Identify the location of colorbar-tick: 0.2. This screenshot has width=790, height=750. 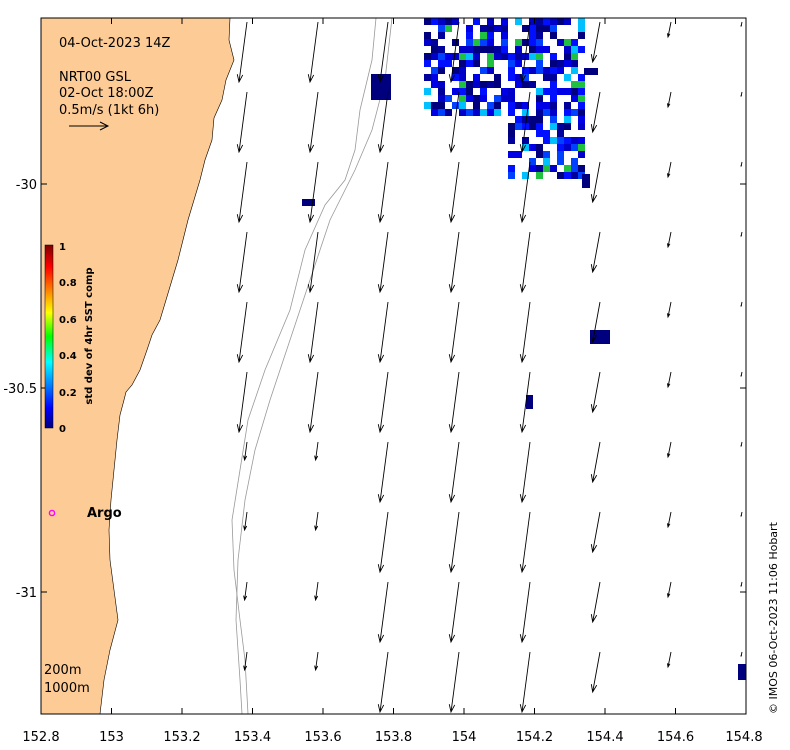
(68, 393).